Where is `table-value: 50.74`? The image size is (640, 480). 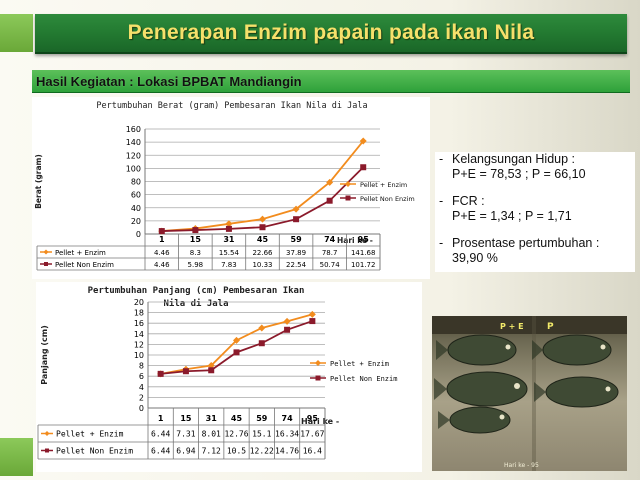 table-value: 50.74 is located at coordinates (330, 265).